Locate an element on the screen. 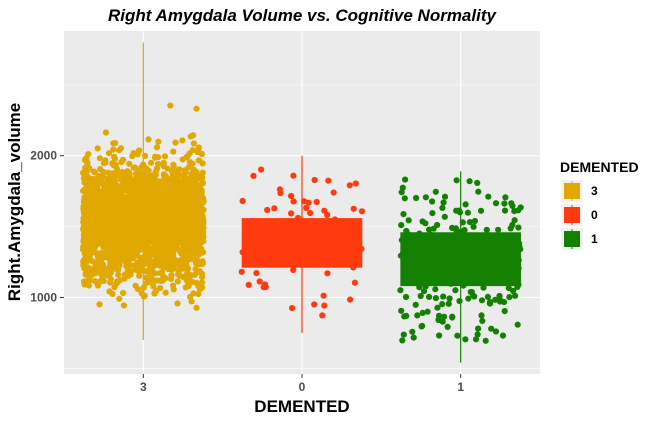 The image size is (666, 423). x-tick-label: 1 is located at coordinates (460, 387).